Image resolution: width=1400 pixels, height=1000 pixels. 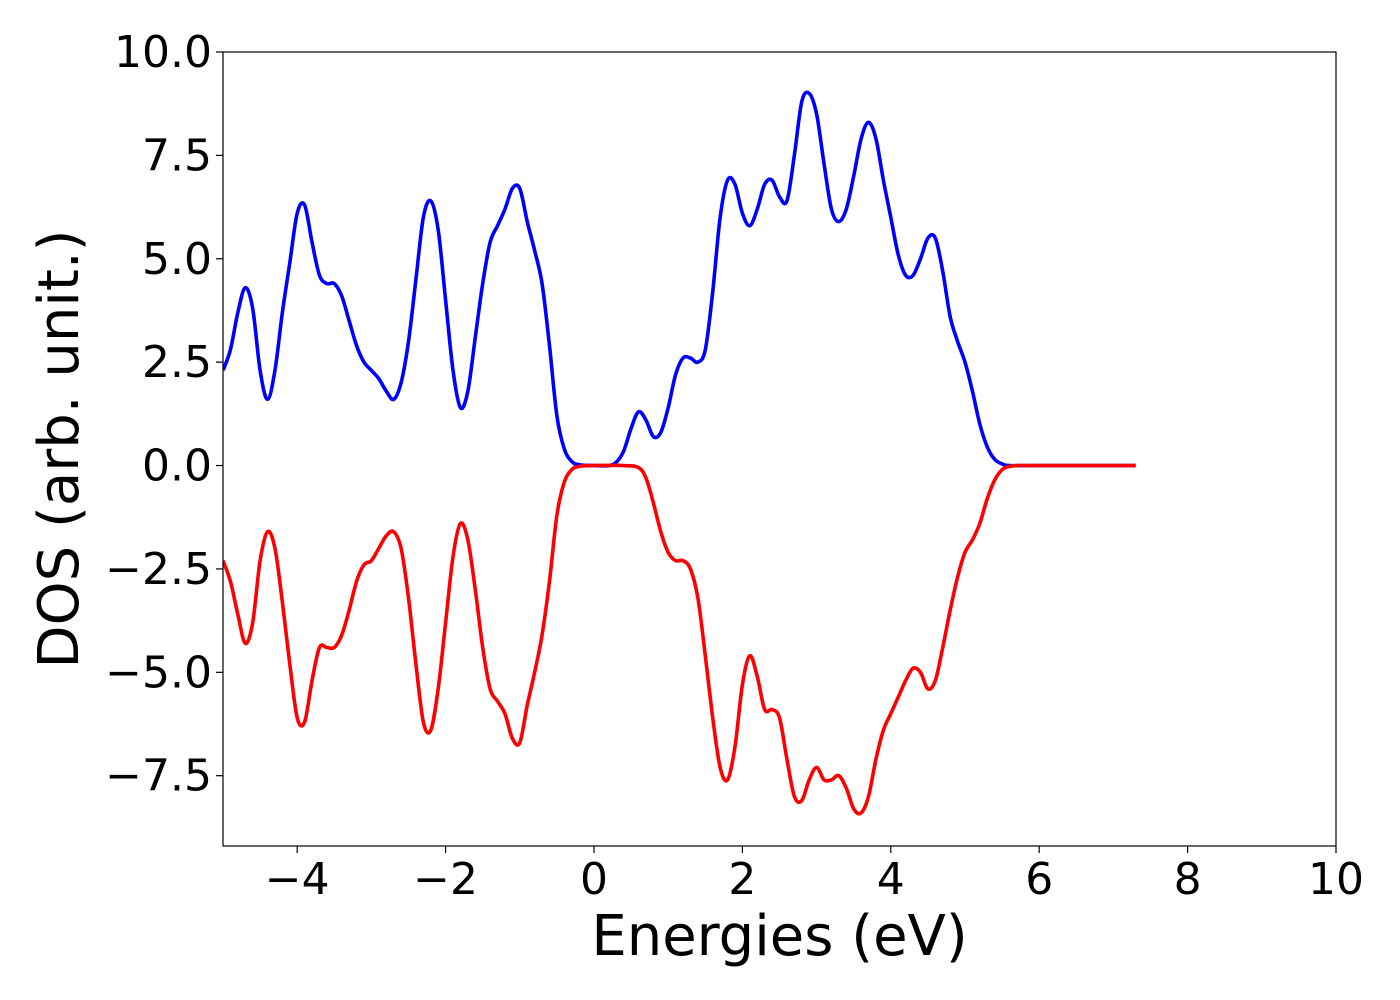 I want to click on y-axis-label: DOS (arb. unit.), so click(x=59, y=448).